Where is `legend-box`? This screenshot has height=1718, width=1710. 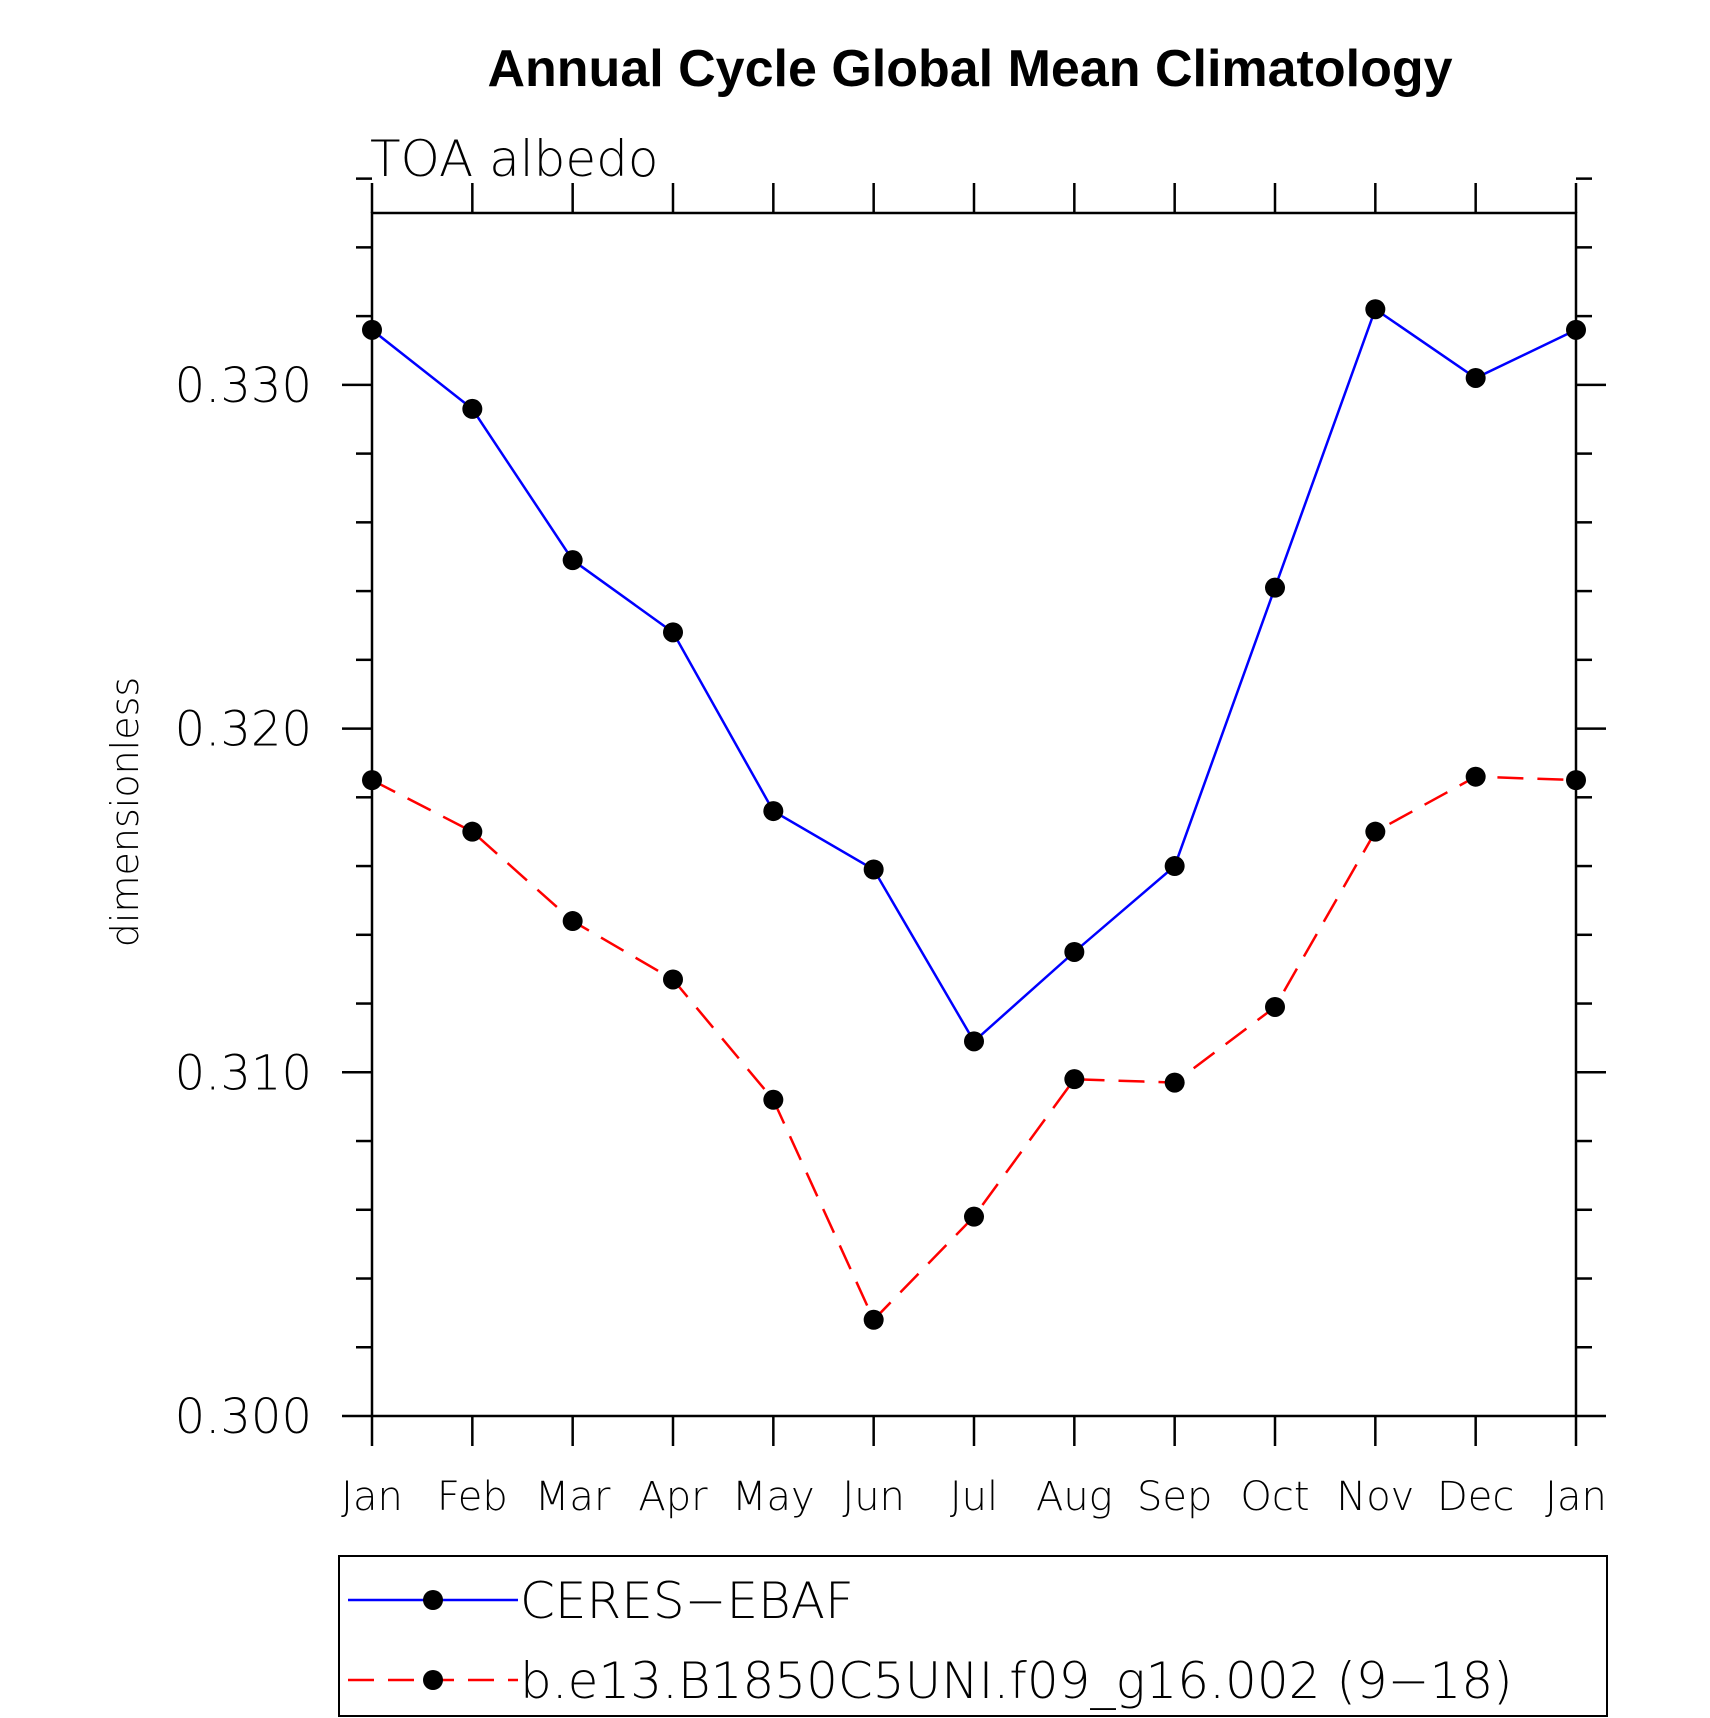
legend-box is located at coordinates (973, 1636).